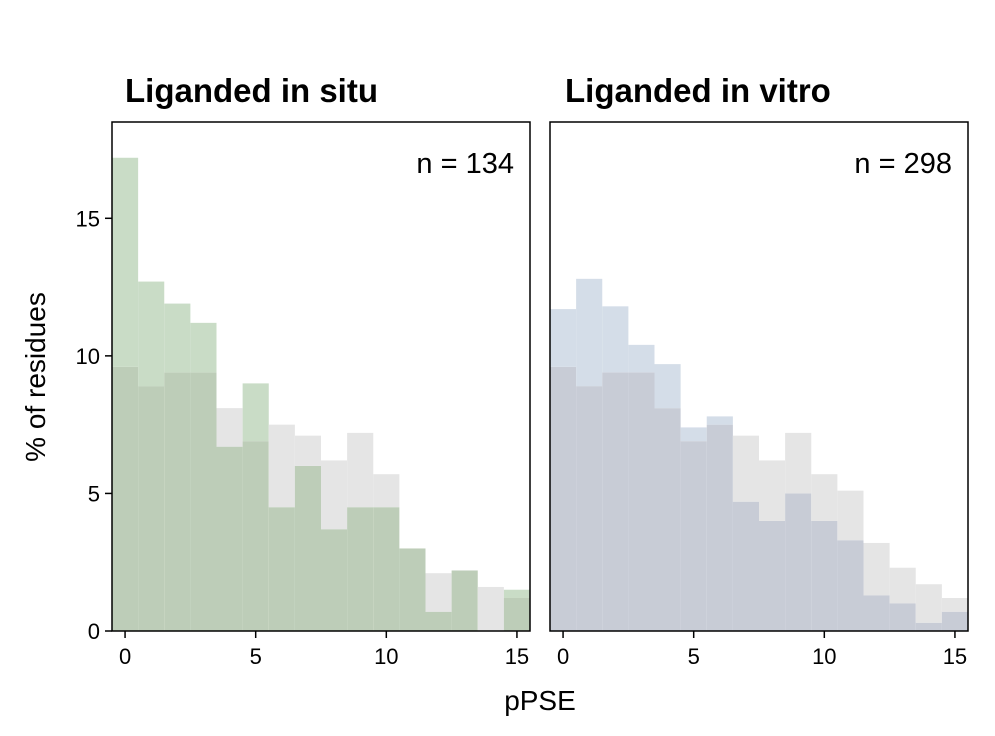  Describe the element at coordinates (88, 218) in the screenshot. I see `y-tick-label: 15` at that location.